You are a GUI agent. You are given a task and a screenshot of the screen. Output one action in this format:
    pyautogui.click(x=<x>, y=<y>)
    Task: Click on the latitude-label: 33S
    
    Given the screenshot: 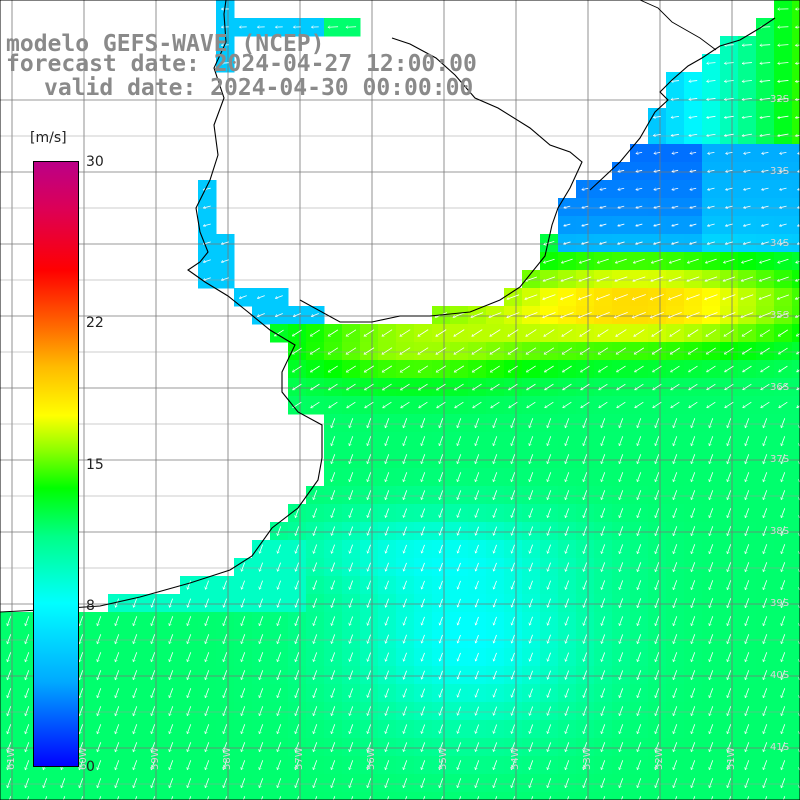 What is the action you would take?
    pyautogui.click(x=780, y=171)
    